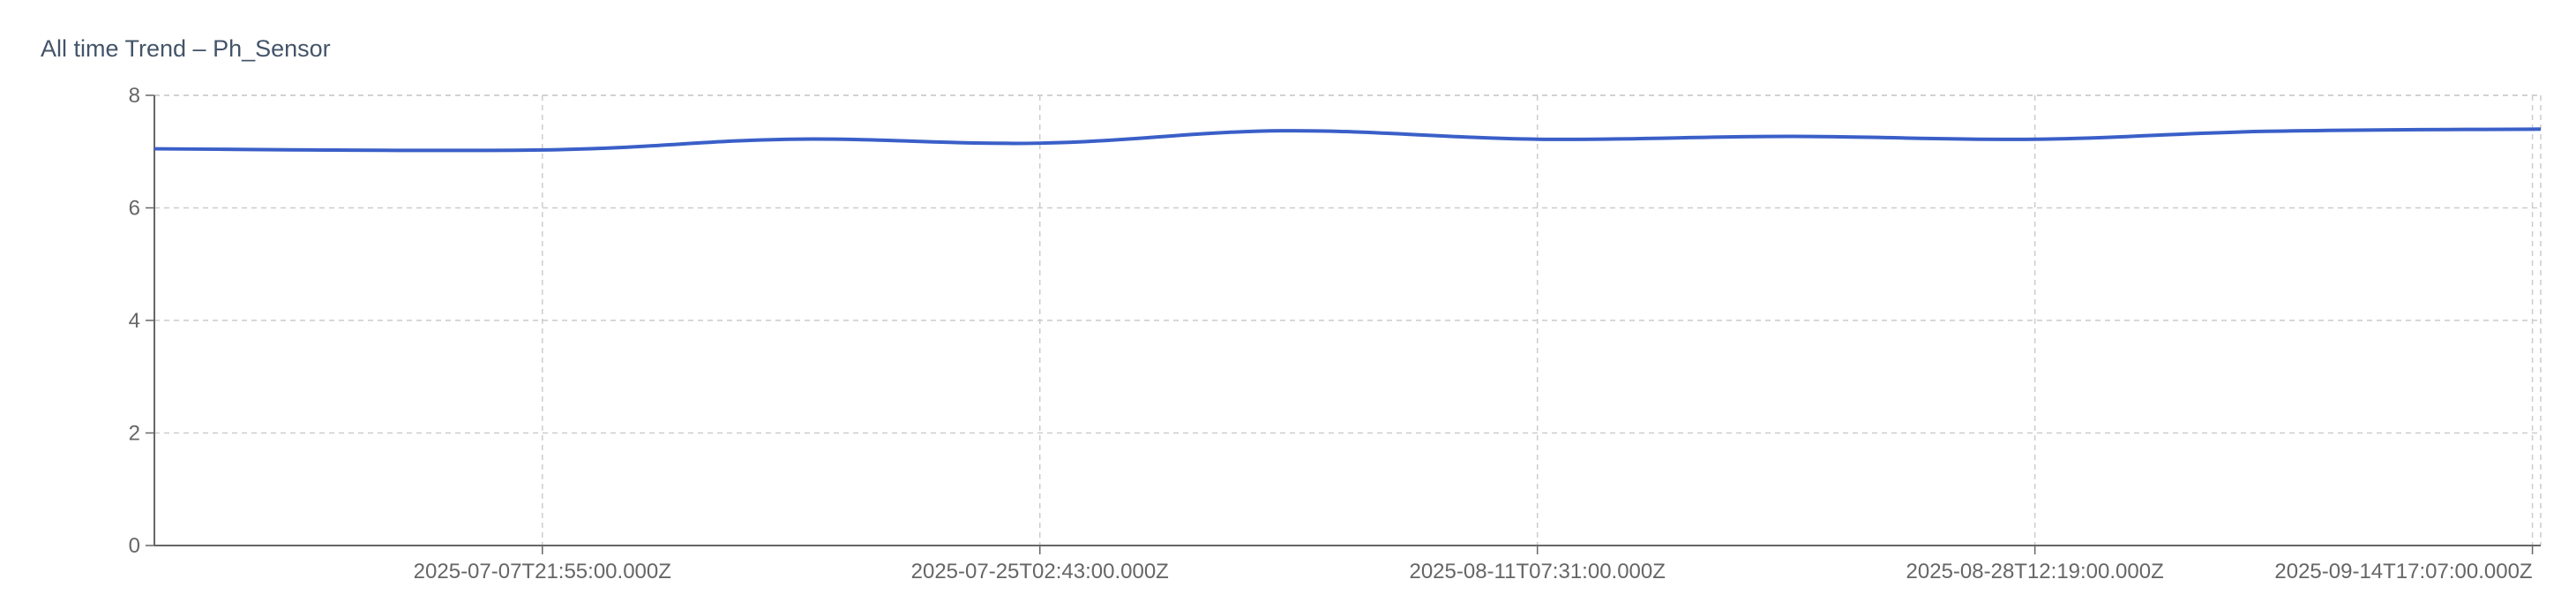  What do you see at coordinates (2035, 571) in the screenshot?
I see `x-tick-label: 2025-08-28T12:19:00.000Z` at bounding box center [2035, 571].